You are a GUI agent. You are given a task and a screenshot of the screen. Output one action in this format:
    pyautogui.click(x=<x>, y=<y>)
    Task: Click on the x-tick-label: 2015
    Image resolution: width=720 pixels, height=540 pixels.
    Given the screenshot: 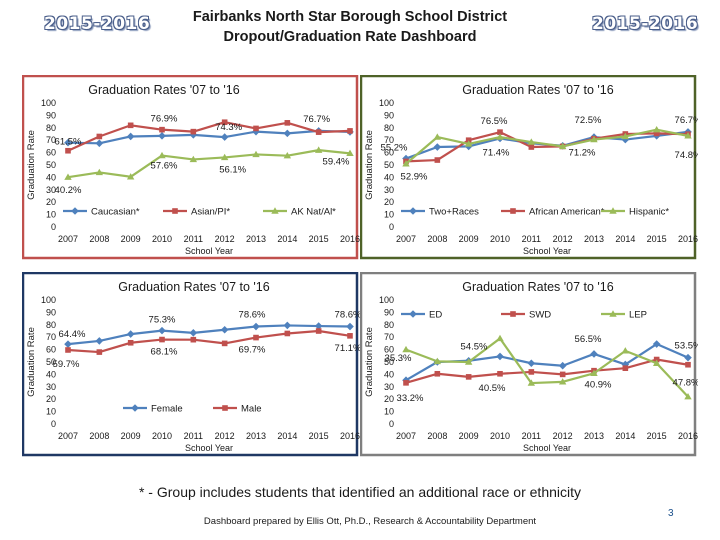 What is the action you would take?
    pyautogui.click(x=657, y=436)
    